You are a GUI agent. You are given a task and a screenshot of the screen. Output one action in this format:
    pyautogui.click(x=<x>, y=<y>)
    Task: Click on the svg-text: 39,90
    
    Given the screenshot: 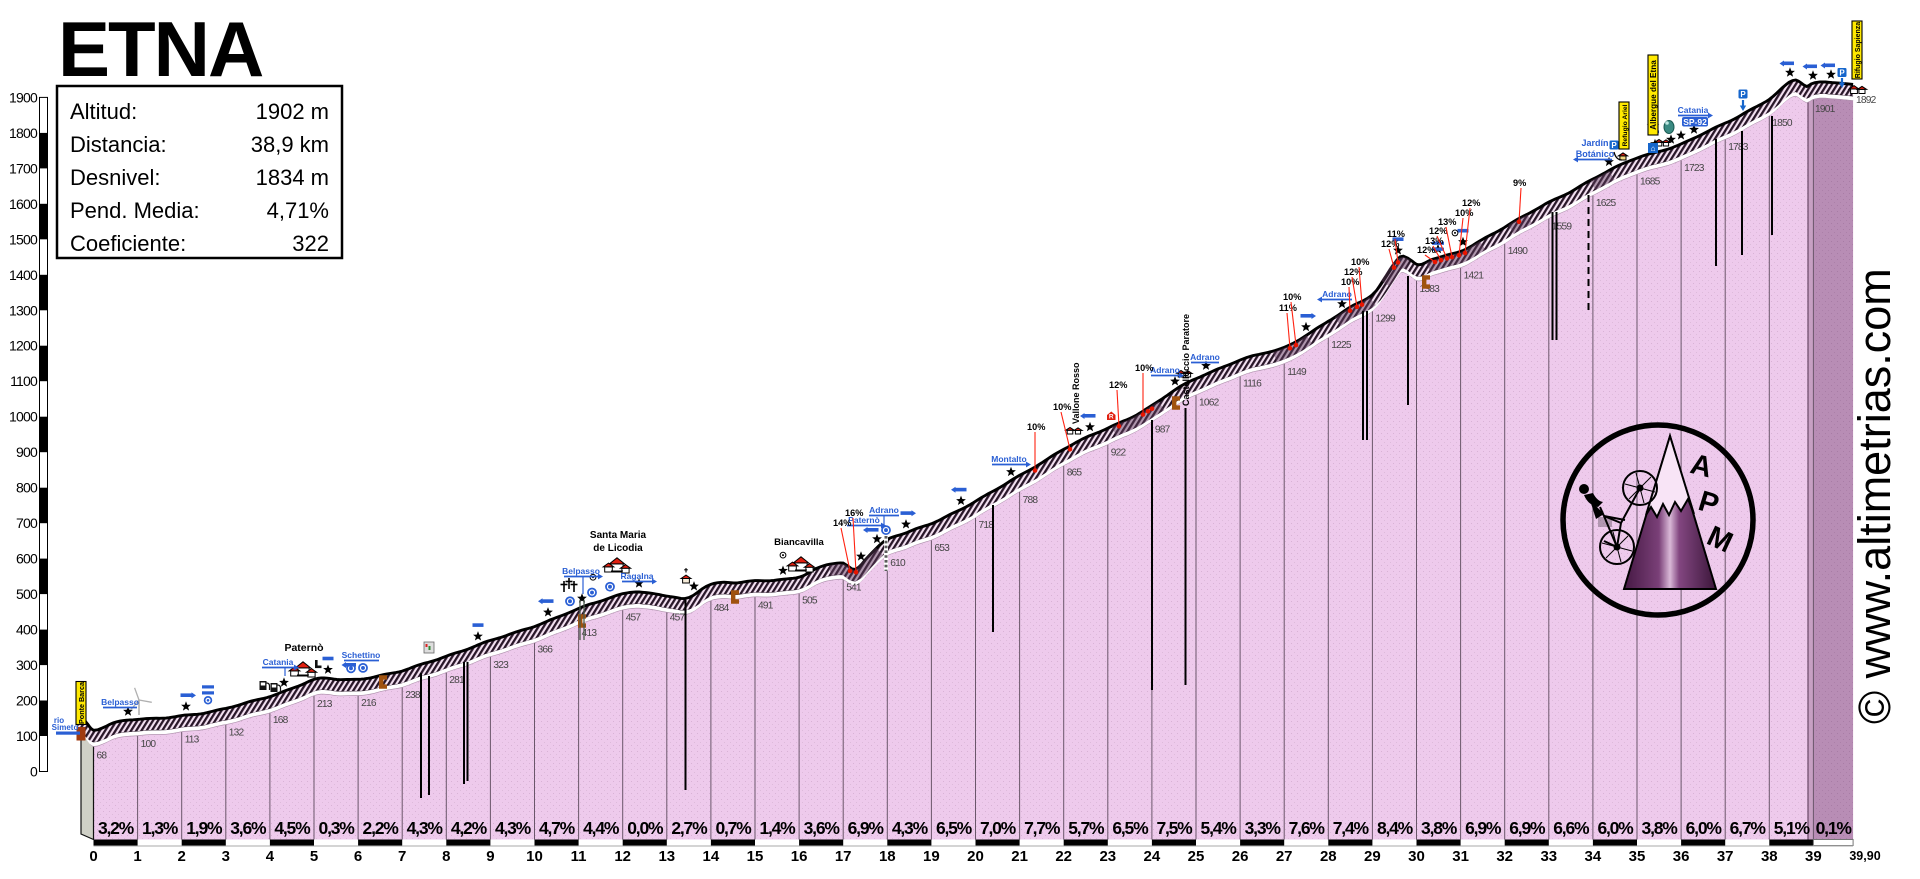 What is the action you would take?
    pyautogui.click(x=1864, y=856)
    